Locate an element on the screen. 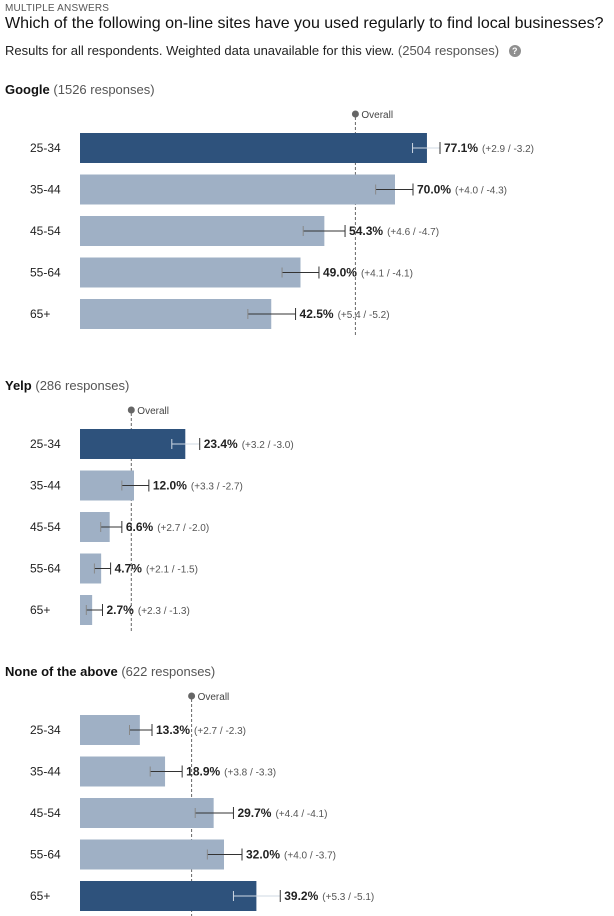 The height and width of the screenshot is (916, 614). value-label-group: 49.0% (+4.1 / -4.1) is located at coordinates (368, 273).